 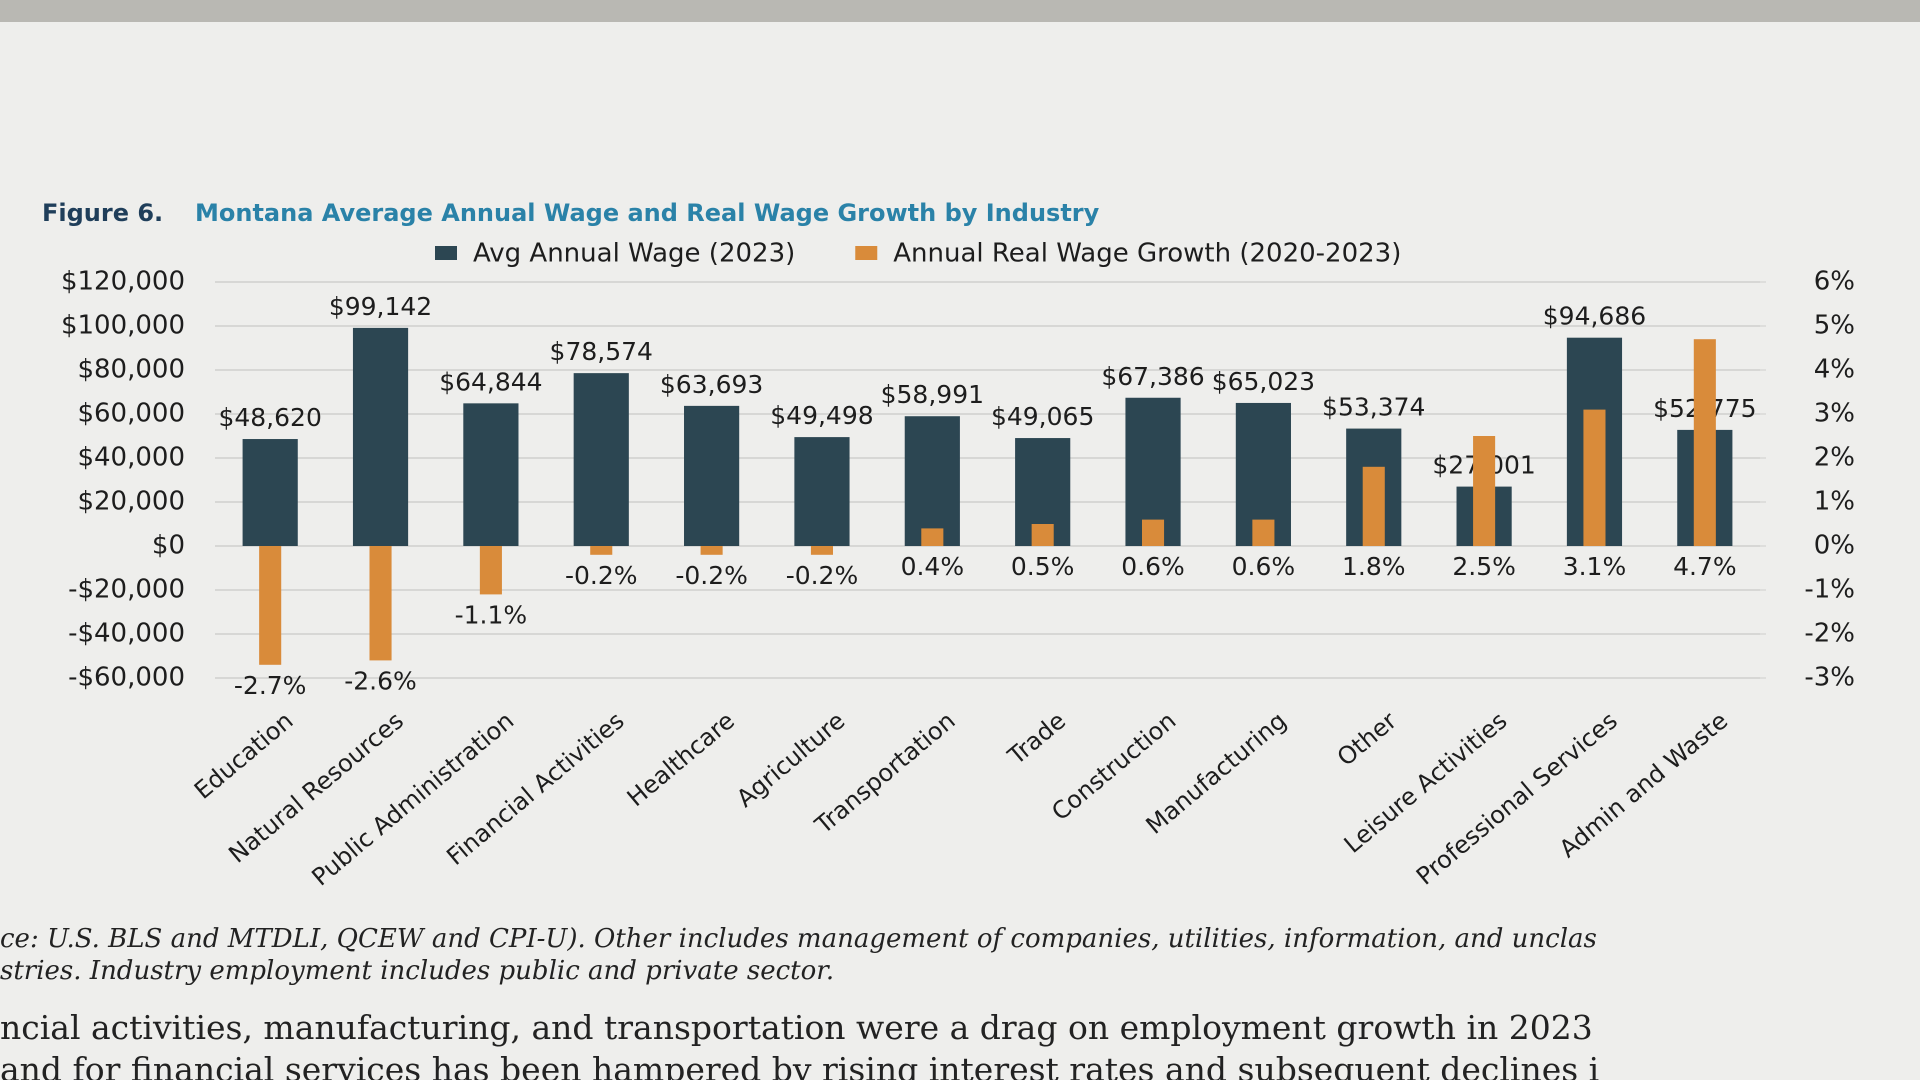 What do you see at coordinates (1829, 678) in the screenshot?
I see `y2-tick-label: -3%` at bounding box center [1829, 678].